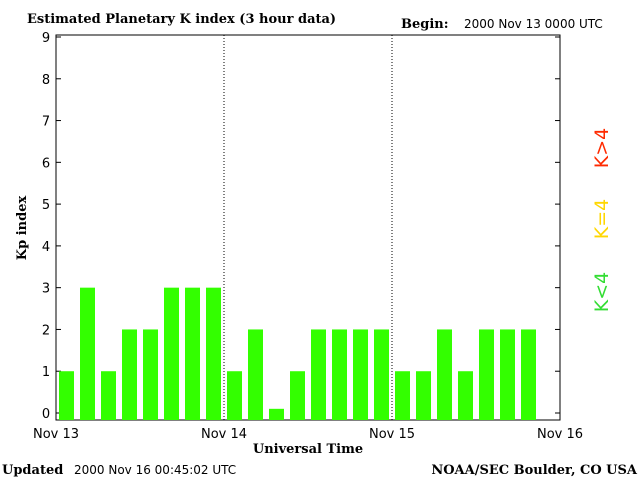  I want to click on x-tick-label: Nov 14, so click(224, 434).